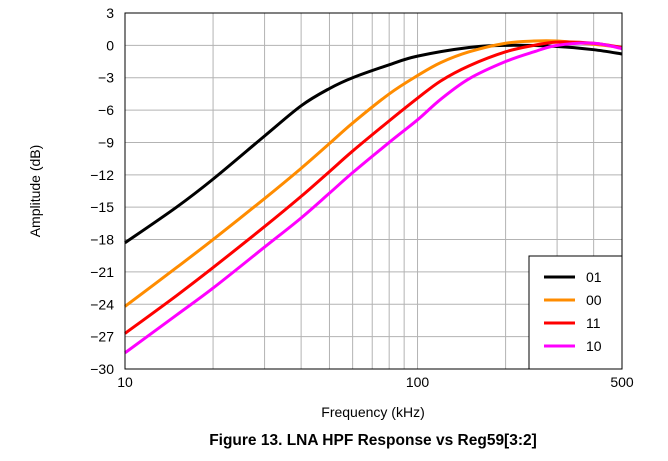 The image size is (668, 461). Describe the element at coordinates (593, 323) in the screenshot. I see `legend-label-11: 11` at that location.